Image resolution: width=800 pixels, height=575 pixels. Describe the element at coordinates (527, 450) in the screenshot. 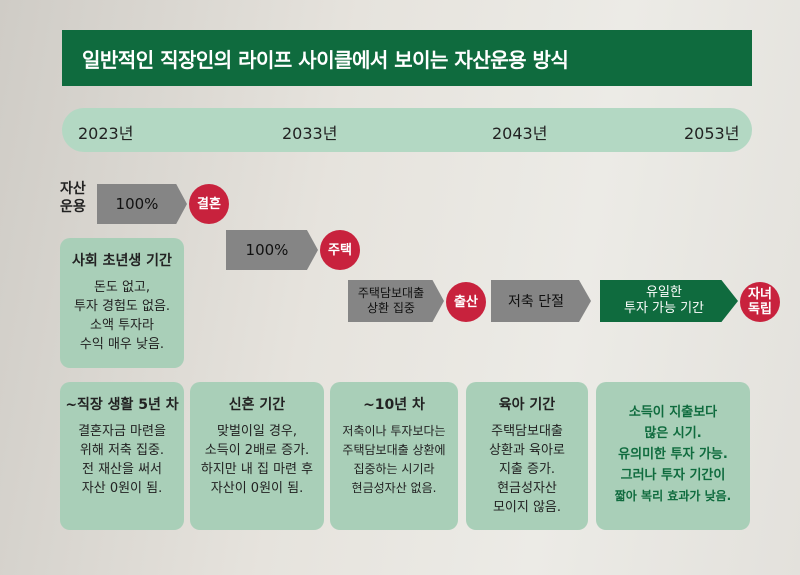

I see `stage-text: 상환과 육아로` at that location.